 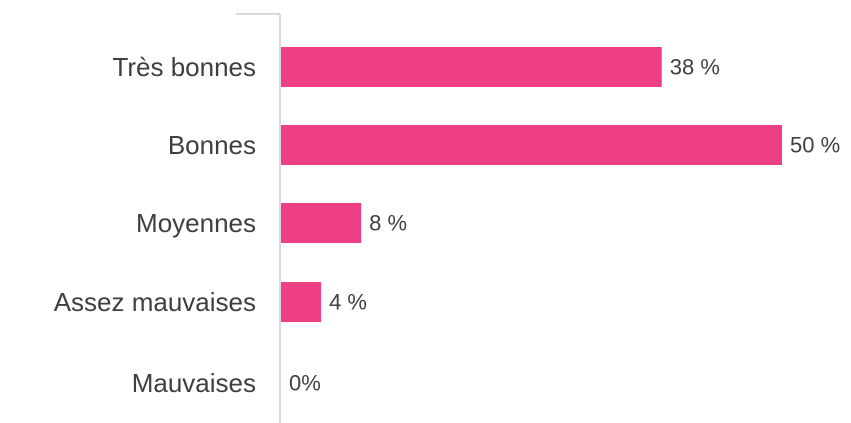 What do you see at coordinates (196, 223) in the screenshot?
I see `category-label-moyennes: Moyennes` at bounding box center [196, 223].